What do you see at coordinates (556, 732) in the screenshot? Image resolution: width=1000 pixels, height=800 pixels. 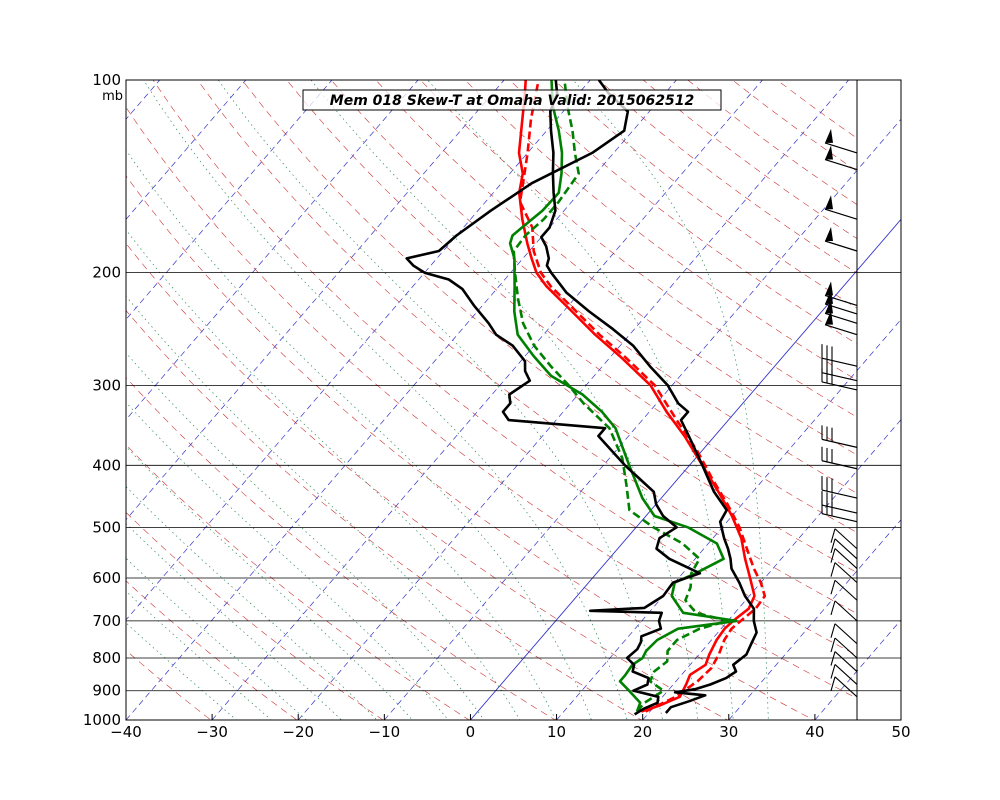 I see `x-tick-label: 10` at bounding box center [556, 732].